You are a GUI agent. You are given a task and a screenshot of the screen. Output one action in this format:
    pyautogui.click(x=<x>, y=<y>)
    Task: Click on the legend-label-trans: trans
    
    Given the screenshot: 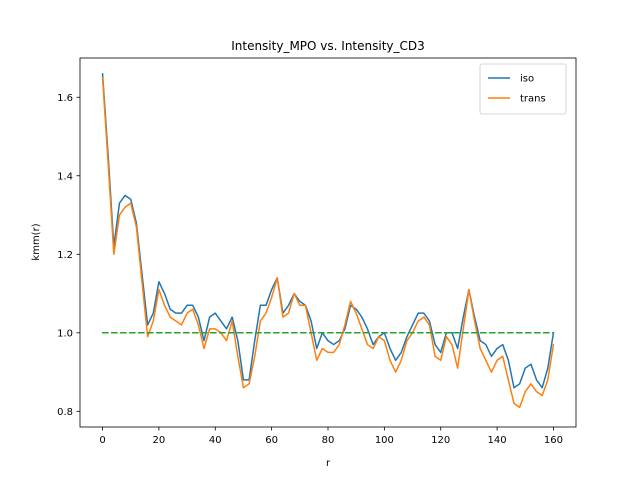 What is the action you would take?
    pyautogui.click(x=533, y=99)
    